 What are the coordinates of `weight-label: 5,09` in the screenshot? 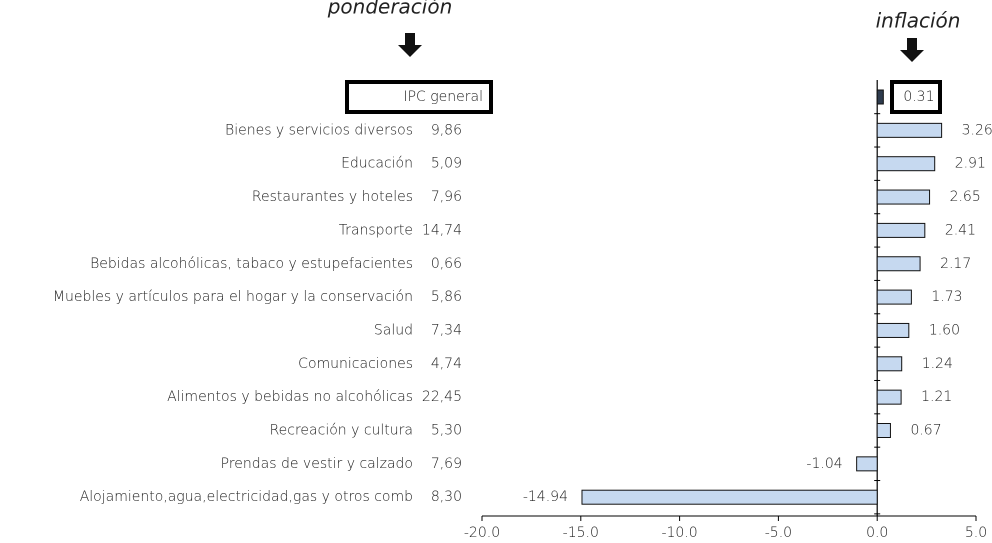 It's located at (446, 164).